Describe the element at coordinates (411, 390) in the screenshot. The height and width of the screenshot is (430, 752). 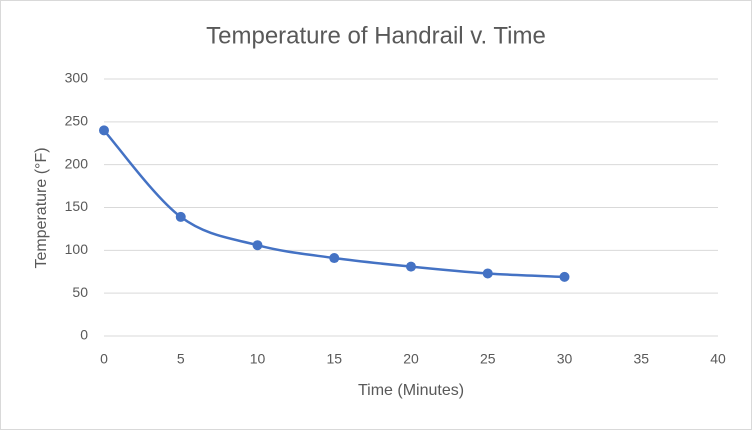
I see `x-axis-label: Time (Minutes)` at that location.